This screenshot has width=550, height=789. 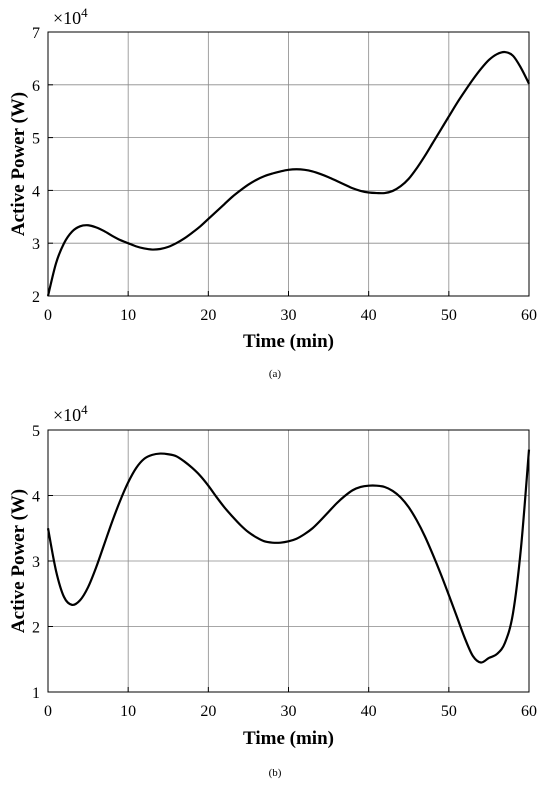 I want to click on y-tick-label: 6, so click(x=36, y=86).